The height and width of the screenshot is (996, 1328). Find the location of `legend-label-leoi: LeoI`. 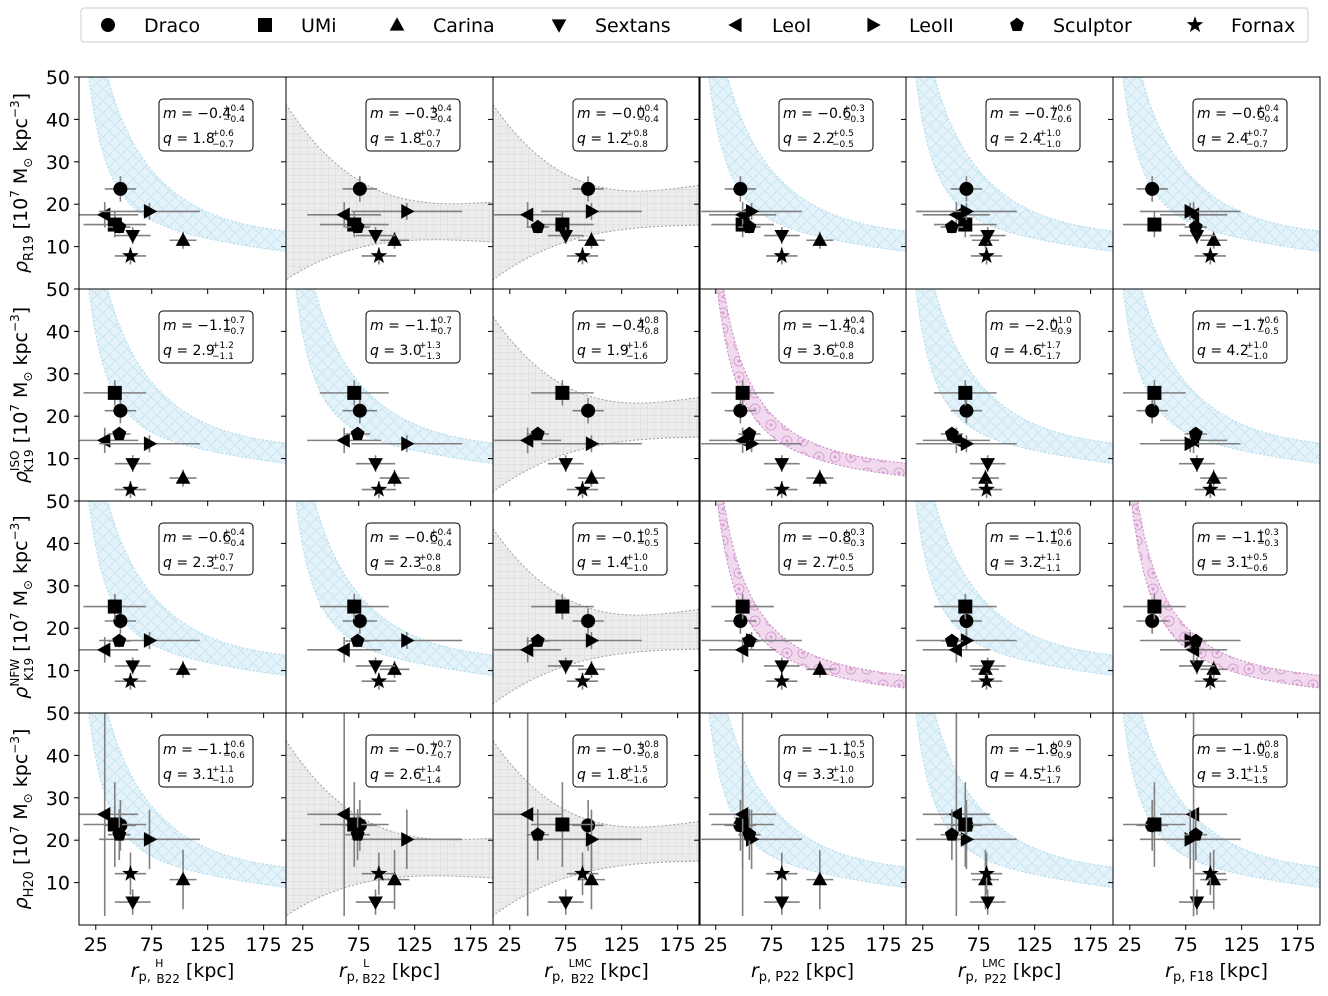

legend-label-leoi: LeoI is located at coordinates (791, 26).